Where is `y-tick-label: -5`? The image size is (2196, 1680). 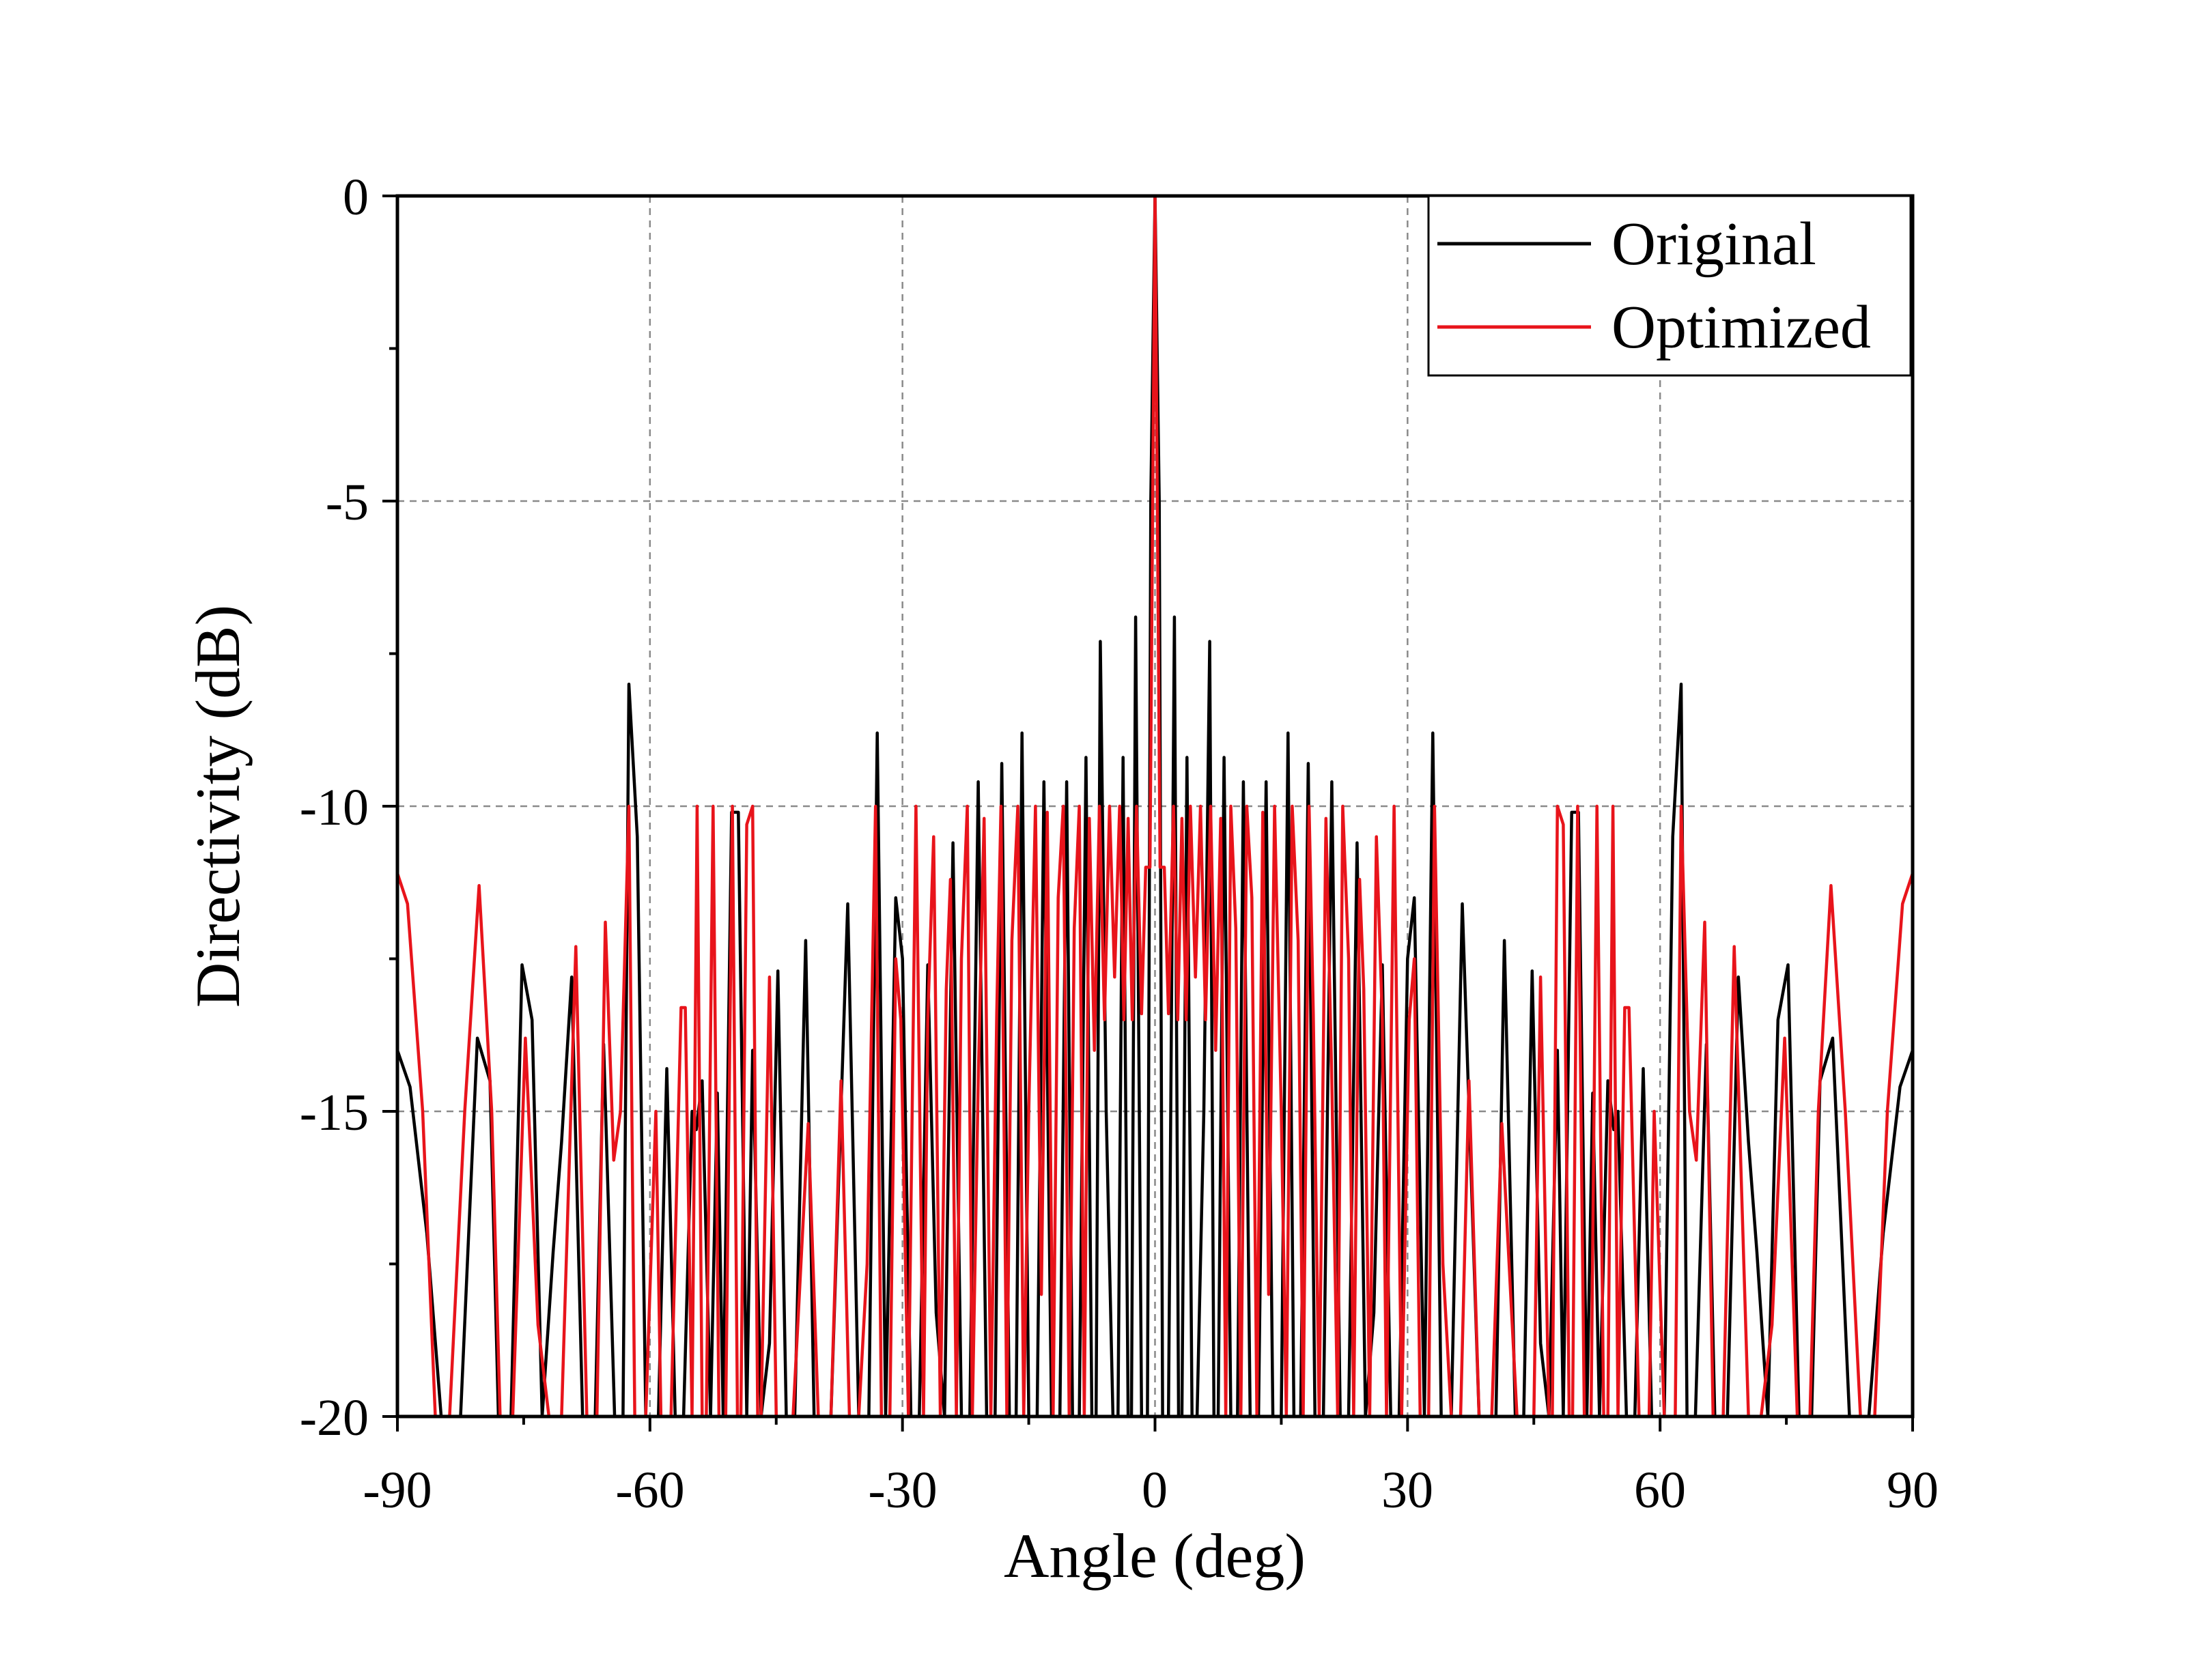
y-tick-label: -5 is located at coordinates (347, 502).